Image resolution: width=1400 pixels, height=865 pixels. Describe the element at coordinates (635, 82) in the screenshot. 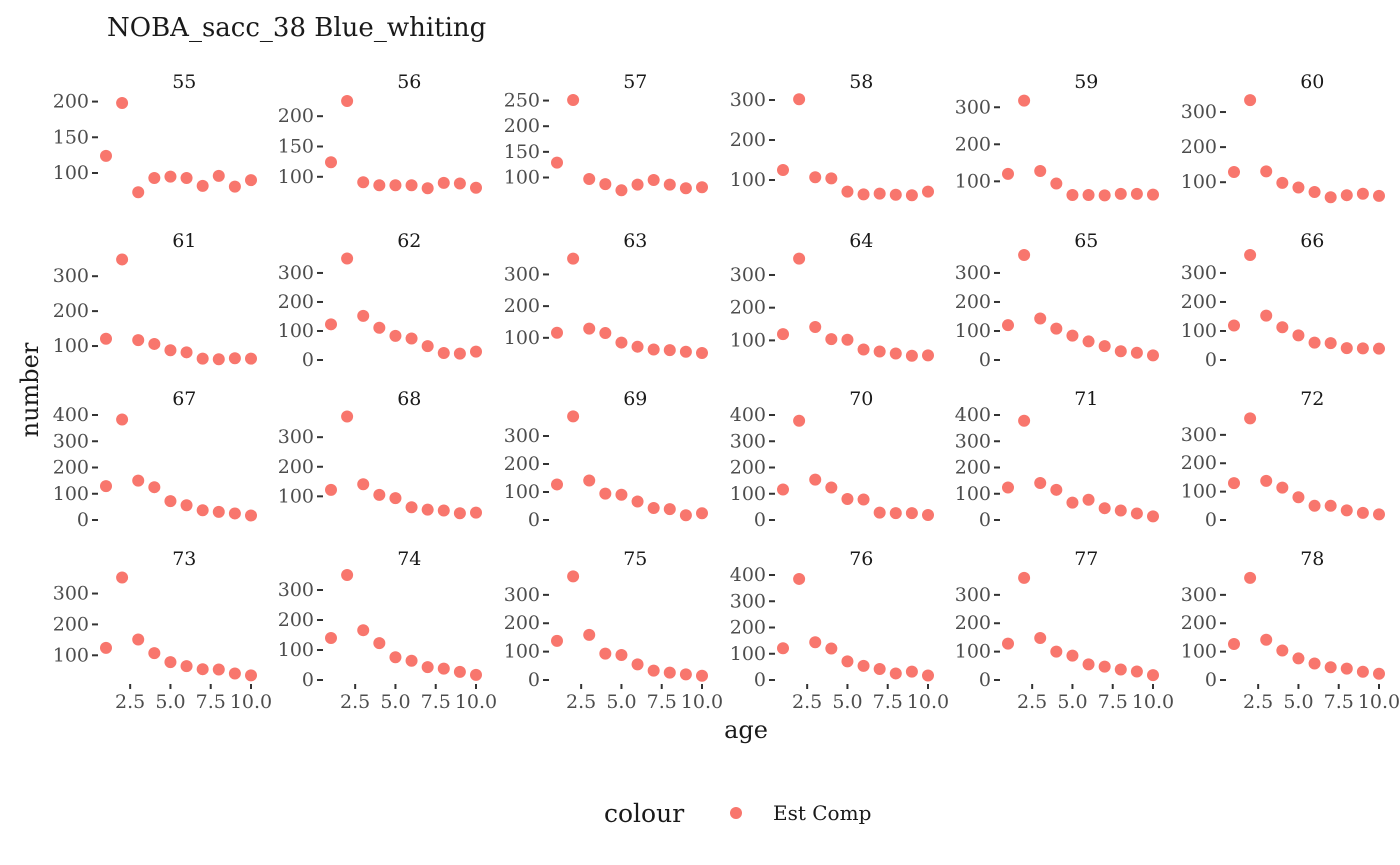

I see `facet-strip-label: 57` at that location.